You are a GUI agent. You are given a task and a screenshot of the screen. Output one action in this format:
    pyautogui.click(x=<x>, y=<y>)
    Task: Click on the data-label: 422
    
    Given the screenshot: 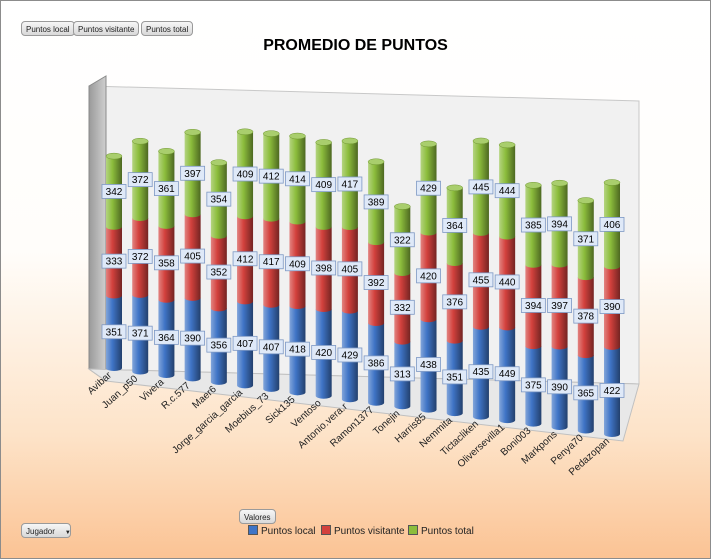 What is the action you would take?
    pyautogui.click(x=612, y=391)
    